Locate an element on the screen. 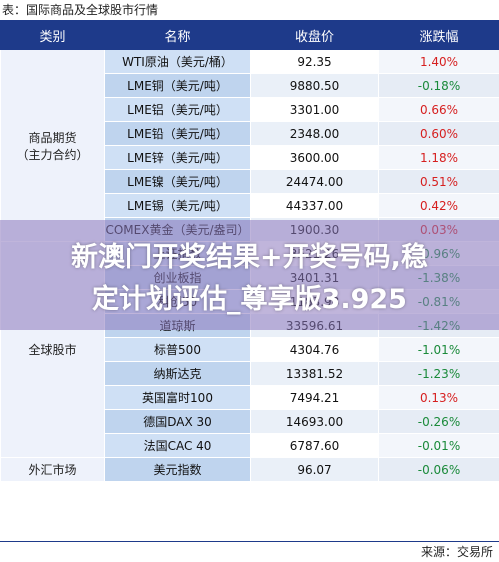 The width and height of the screenshot is (499, 562). close-cell: 4304.76 is located at coordinates (314, 349).